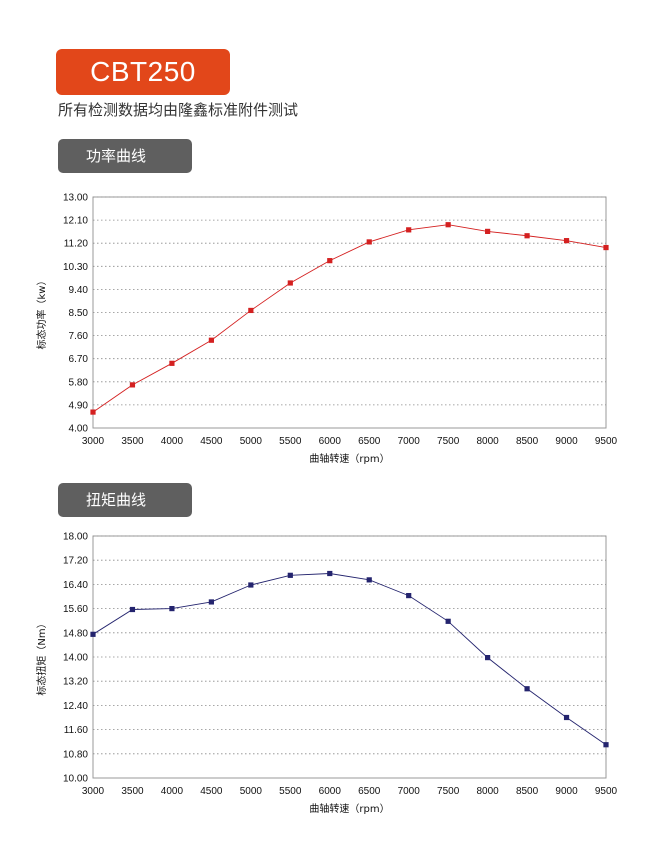 The width and height of the screenshot is (670, 844). I want to click on y-tick-label: 17.20, so click(75, 561).